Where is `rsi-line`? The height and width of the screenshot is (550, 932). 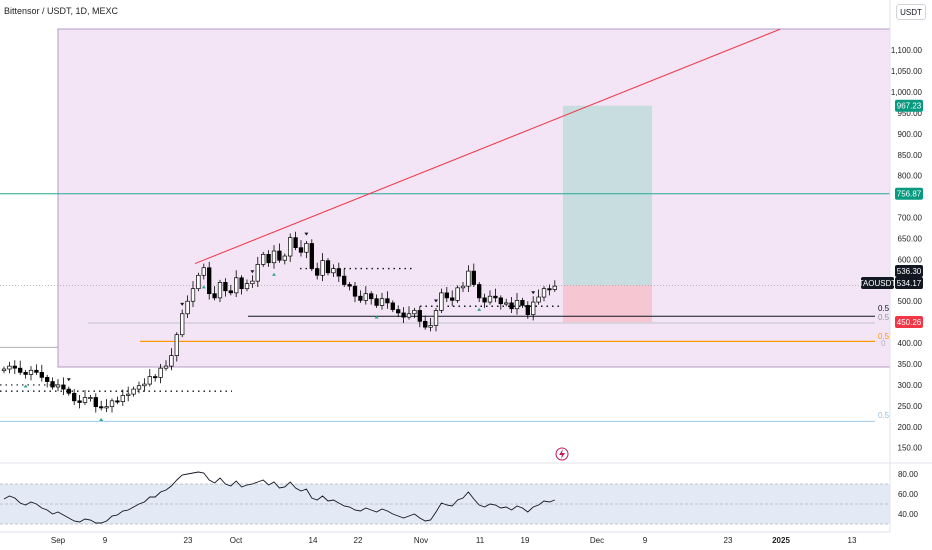
rsi-line is located at coordinates (279, 497).